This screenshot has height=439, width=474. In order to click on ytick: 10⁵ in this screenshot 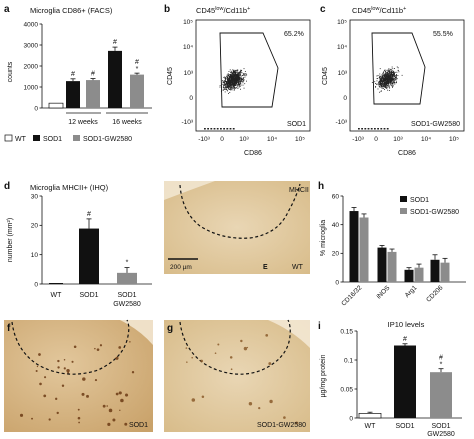, I will do `click(342, 22)`.